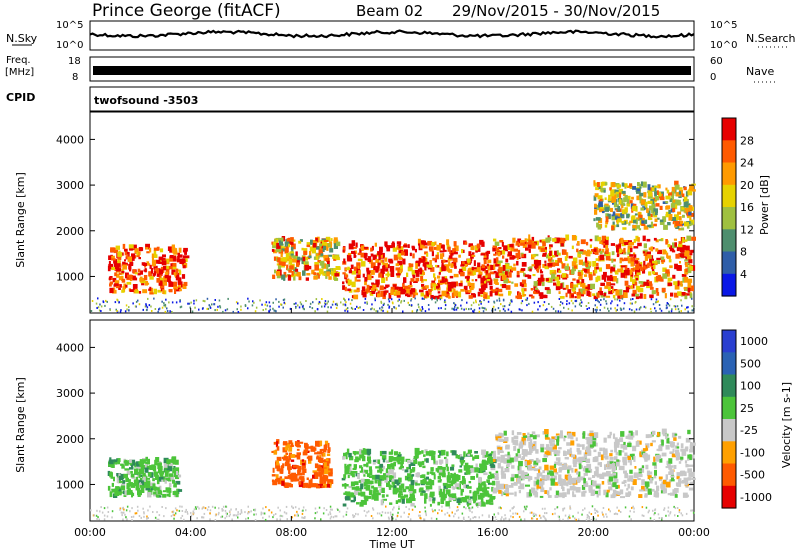 This screenshot has height=554, width=800. Describe the element at coordinates (750, 386) in the screenshot. I see `colorbar-tick-label: 100` at that location.